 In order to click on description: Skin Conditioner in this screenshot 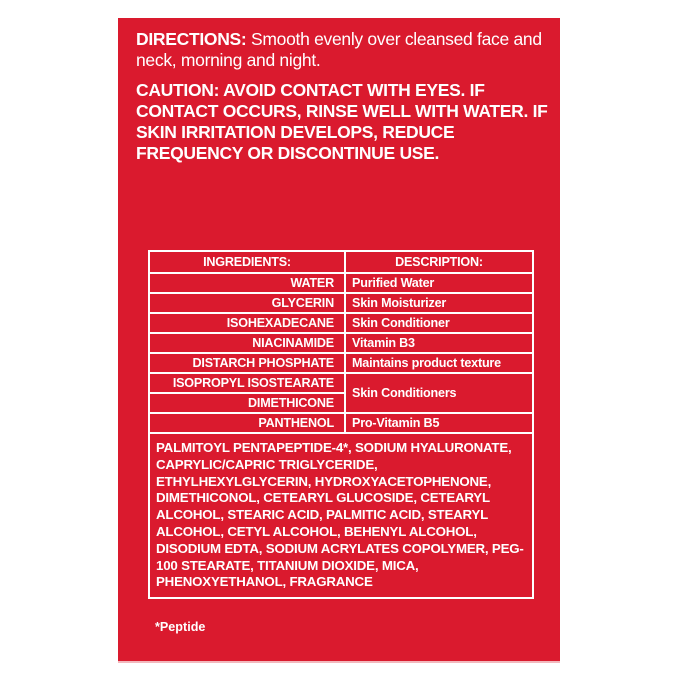, I will do `click(439, 323)`.